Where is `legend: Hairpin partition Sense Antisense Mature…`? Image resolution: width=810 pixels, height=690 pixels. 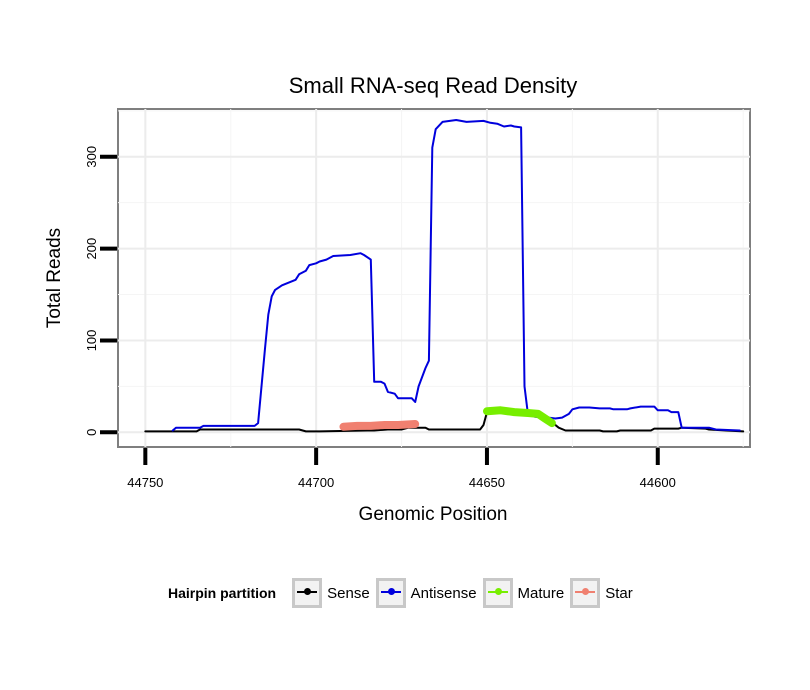 legend: Hairpin partition Sense Antisense Mature… is located at coordinates (403, 593).